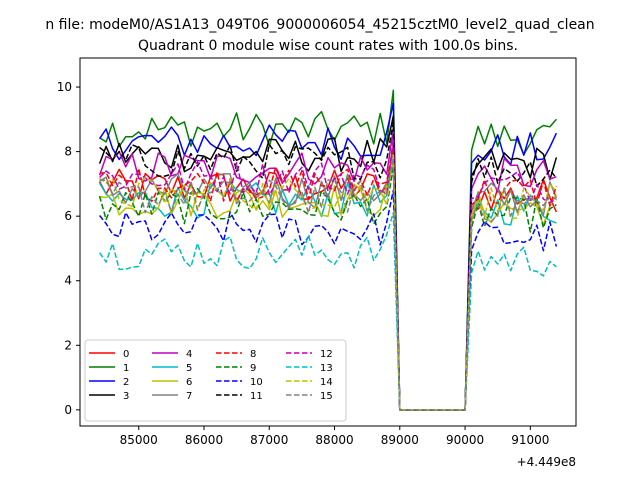  I want to click on y-tick-label: 0, so click(68, 410).